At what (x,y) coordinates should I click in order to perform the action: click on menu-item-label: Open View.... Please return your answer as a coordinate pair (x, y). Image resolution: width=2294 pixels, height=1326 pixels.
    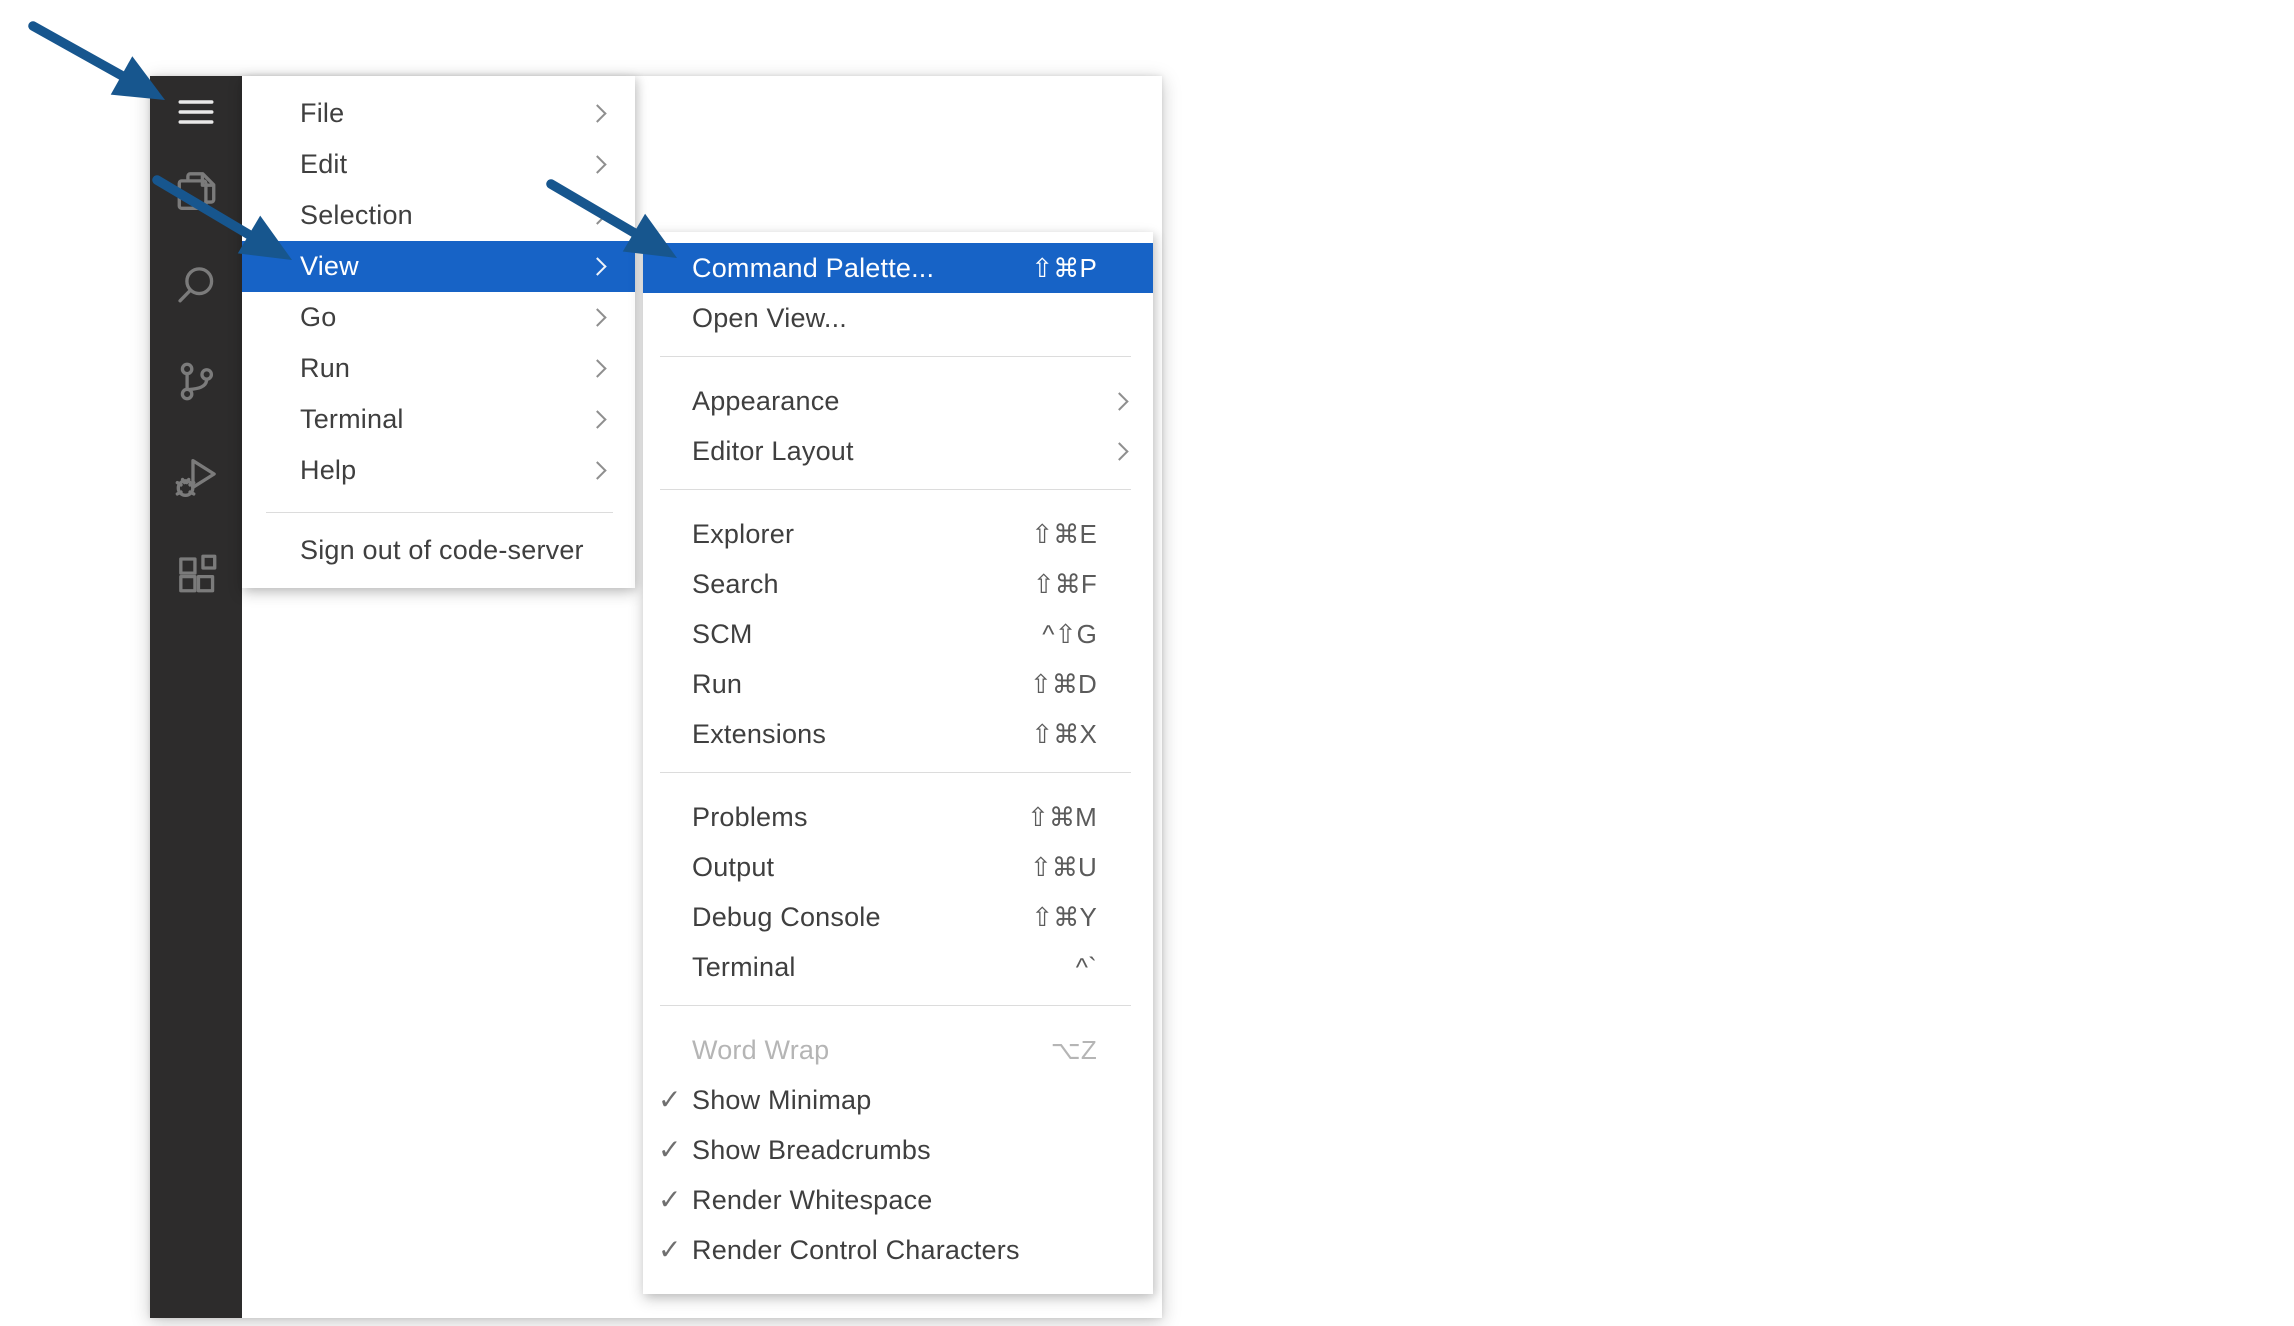
    Looking at the image, I should click on (770, 317).